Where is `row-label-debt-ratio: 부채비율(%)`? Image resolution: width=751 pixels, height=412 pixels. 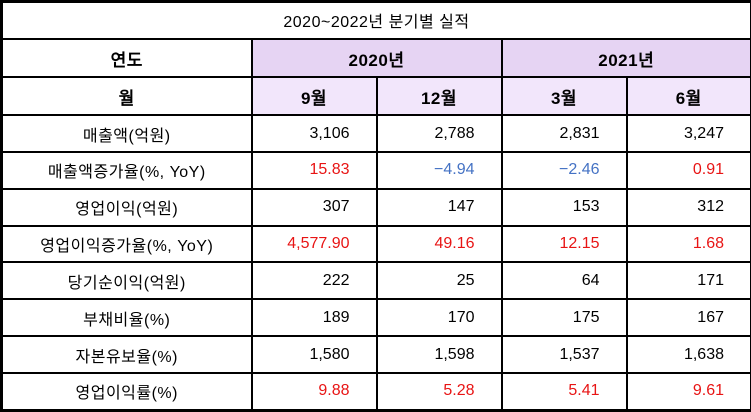
row-label-debt-ratio: 부채비율(%) is located at coordinates (126, 318).